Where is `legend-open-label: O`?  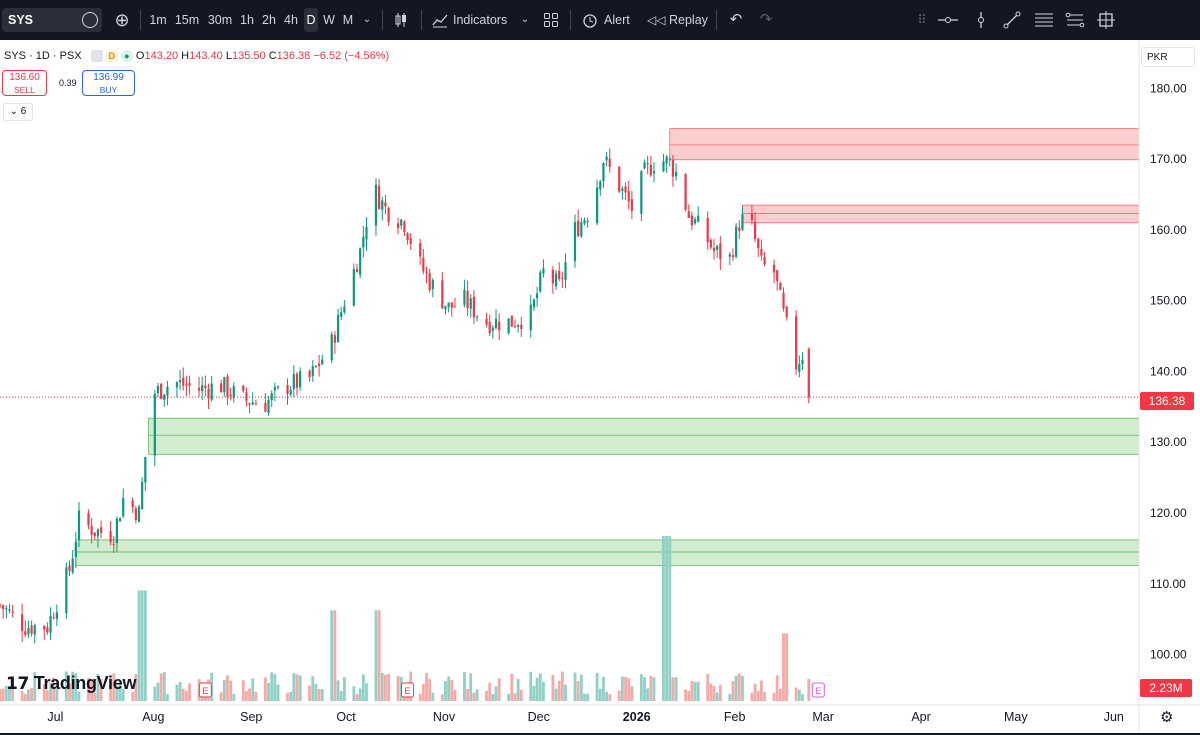 legend-open-label: O is located at coordinates (140, 56).